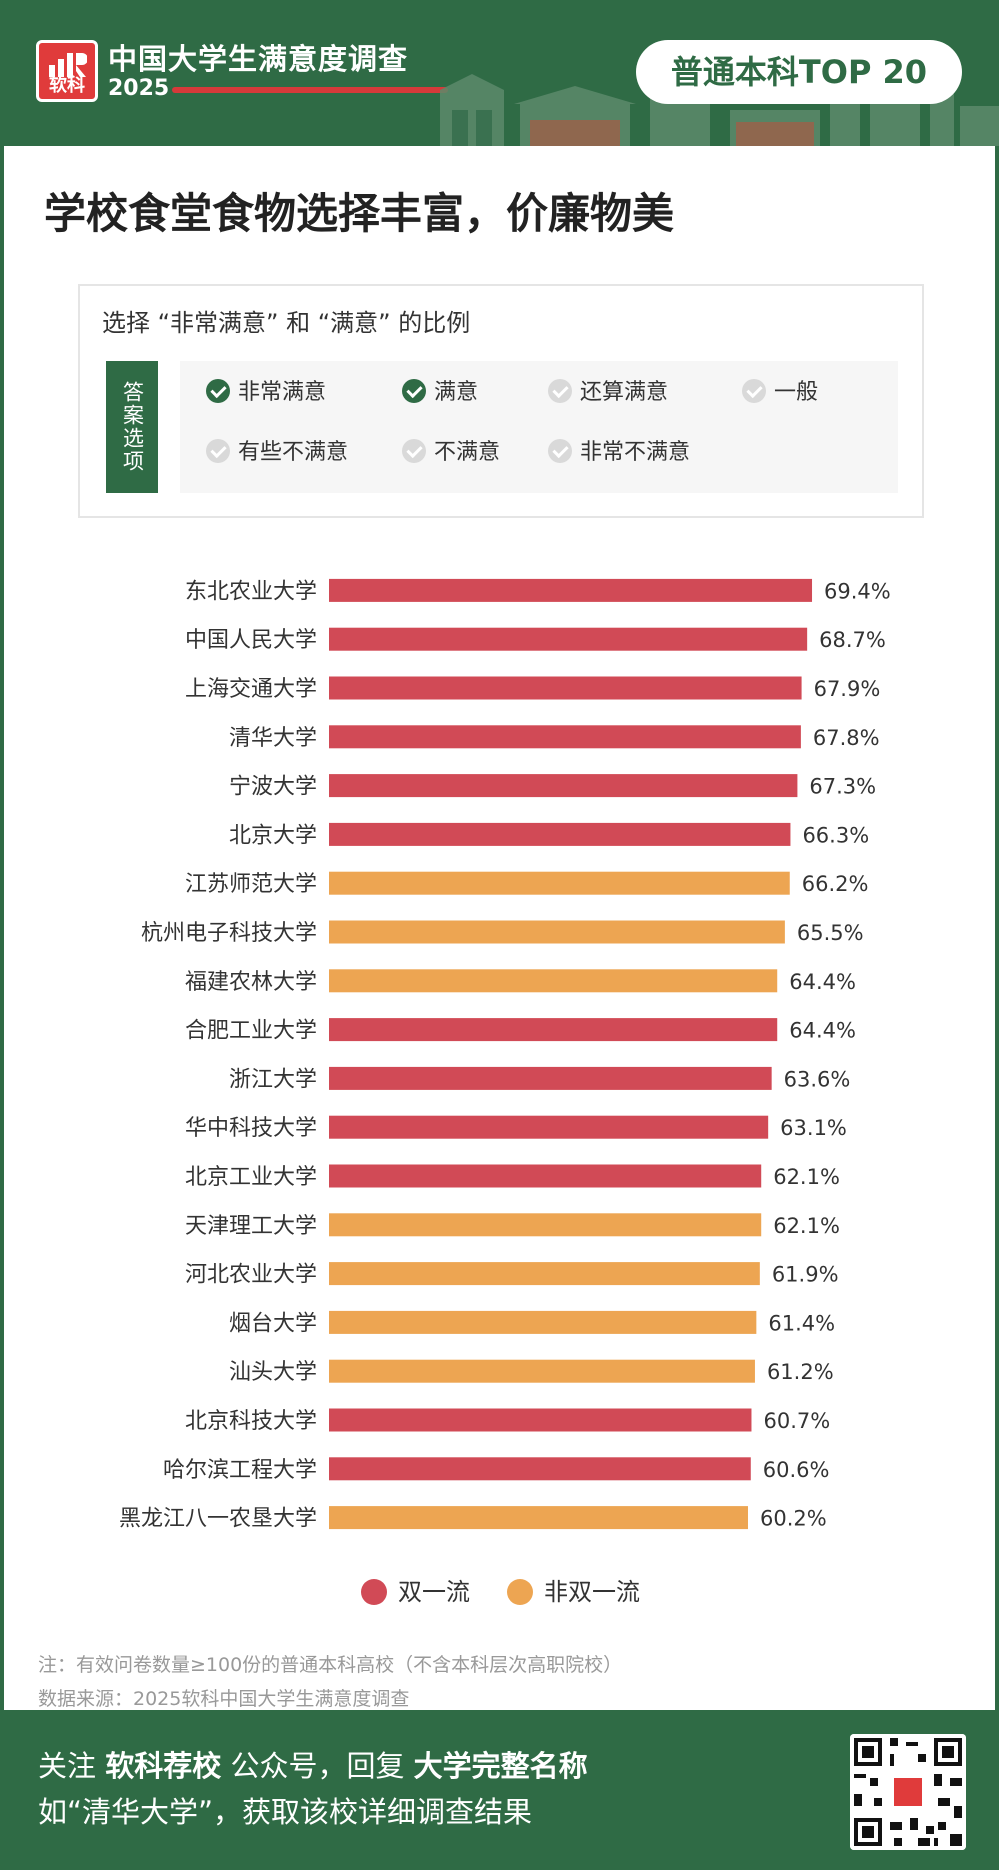 Image resolution: width=999 pixels, height=1870 pixels. Describe the element at coordinates (310, 90) in the screenshot. I see `brand-underline` at that location.